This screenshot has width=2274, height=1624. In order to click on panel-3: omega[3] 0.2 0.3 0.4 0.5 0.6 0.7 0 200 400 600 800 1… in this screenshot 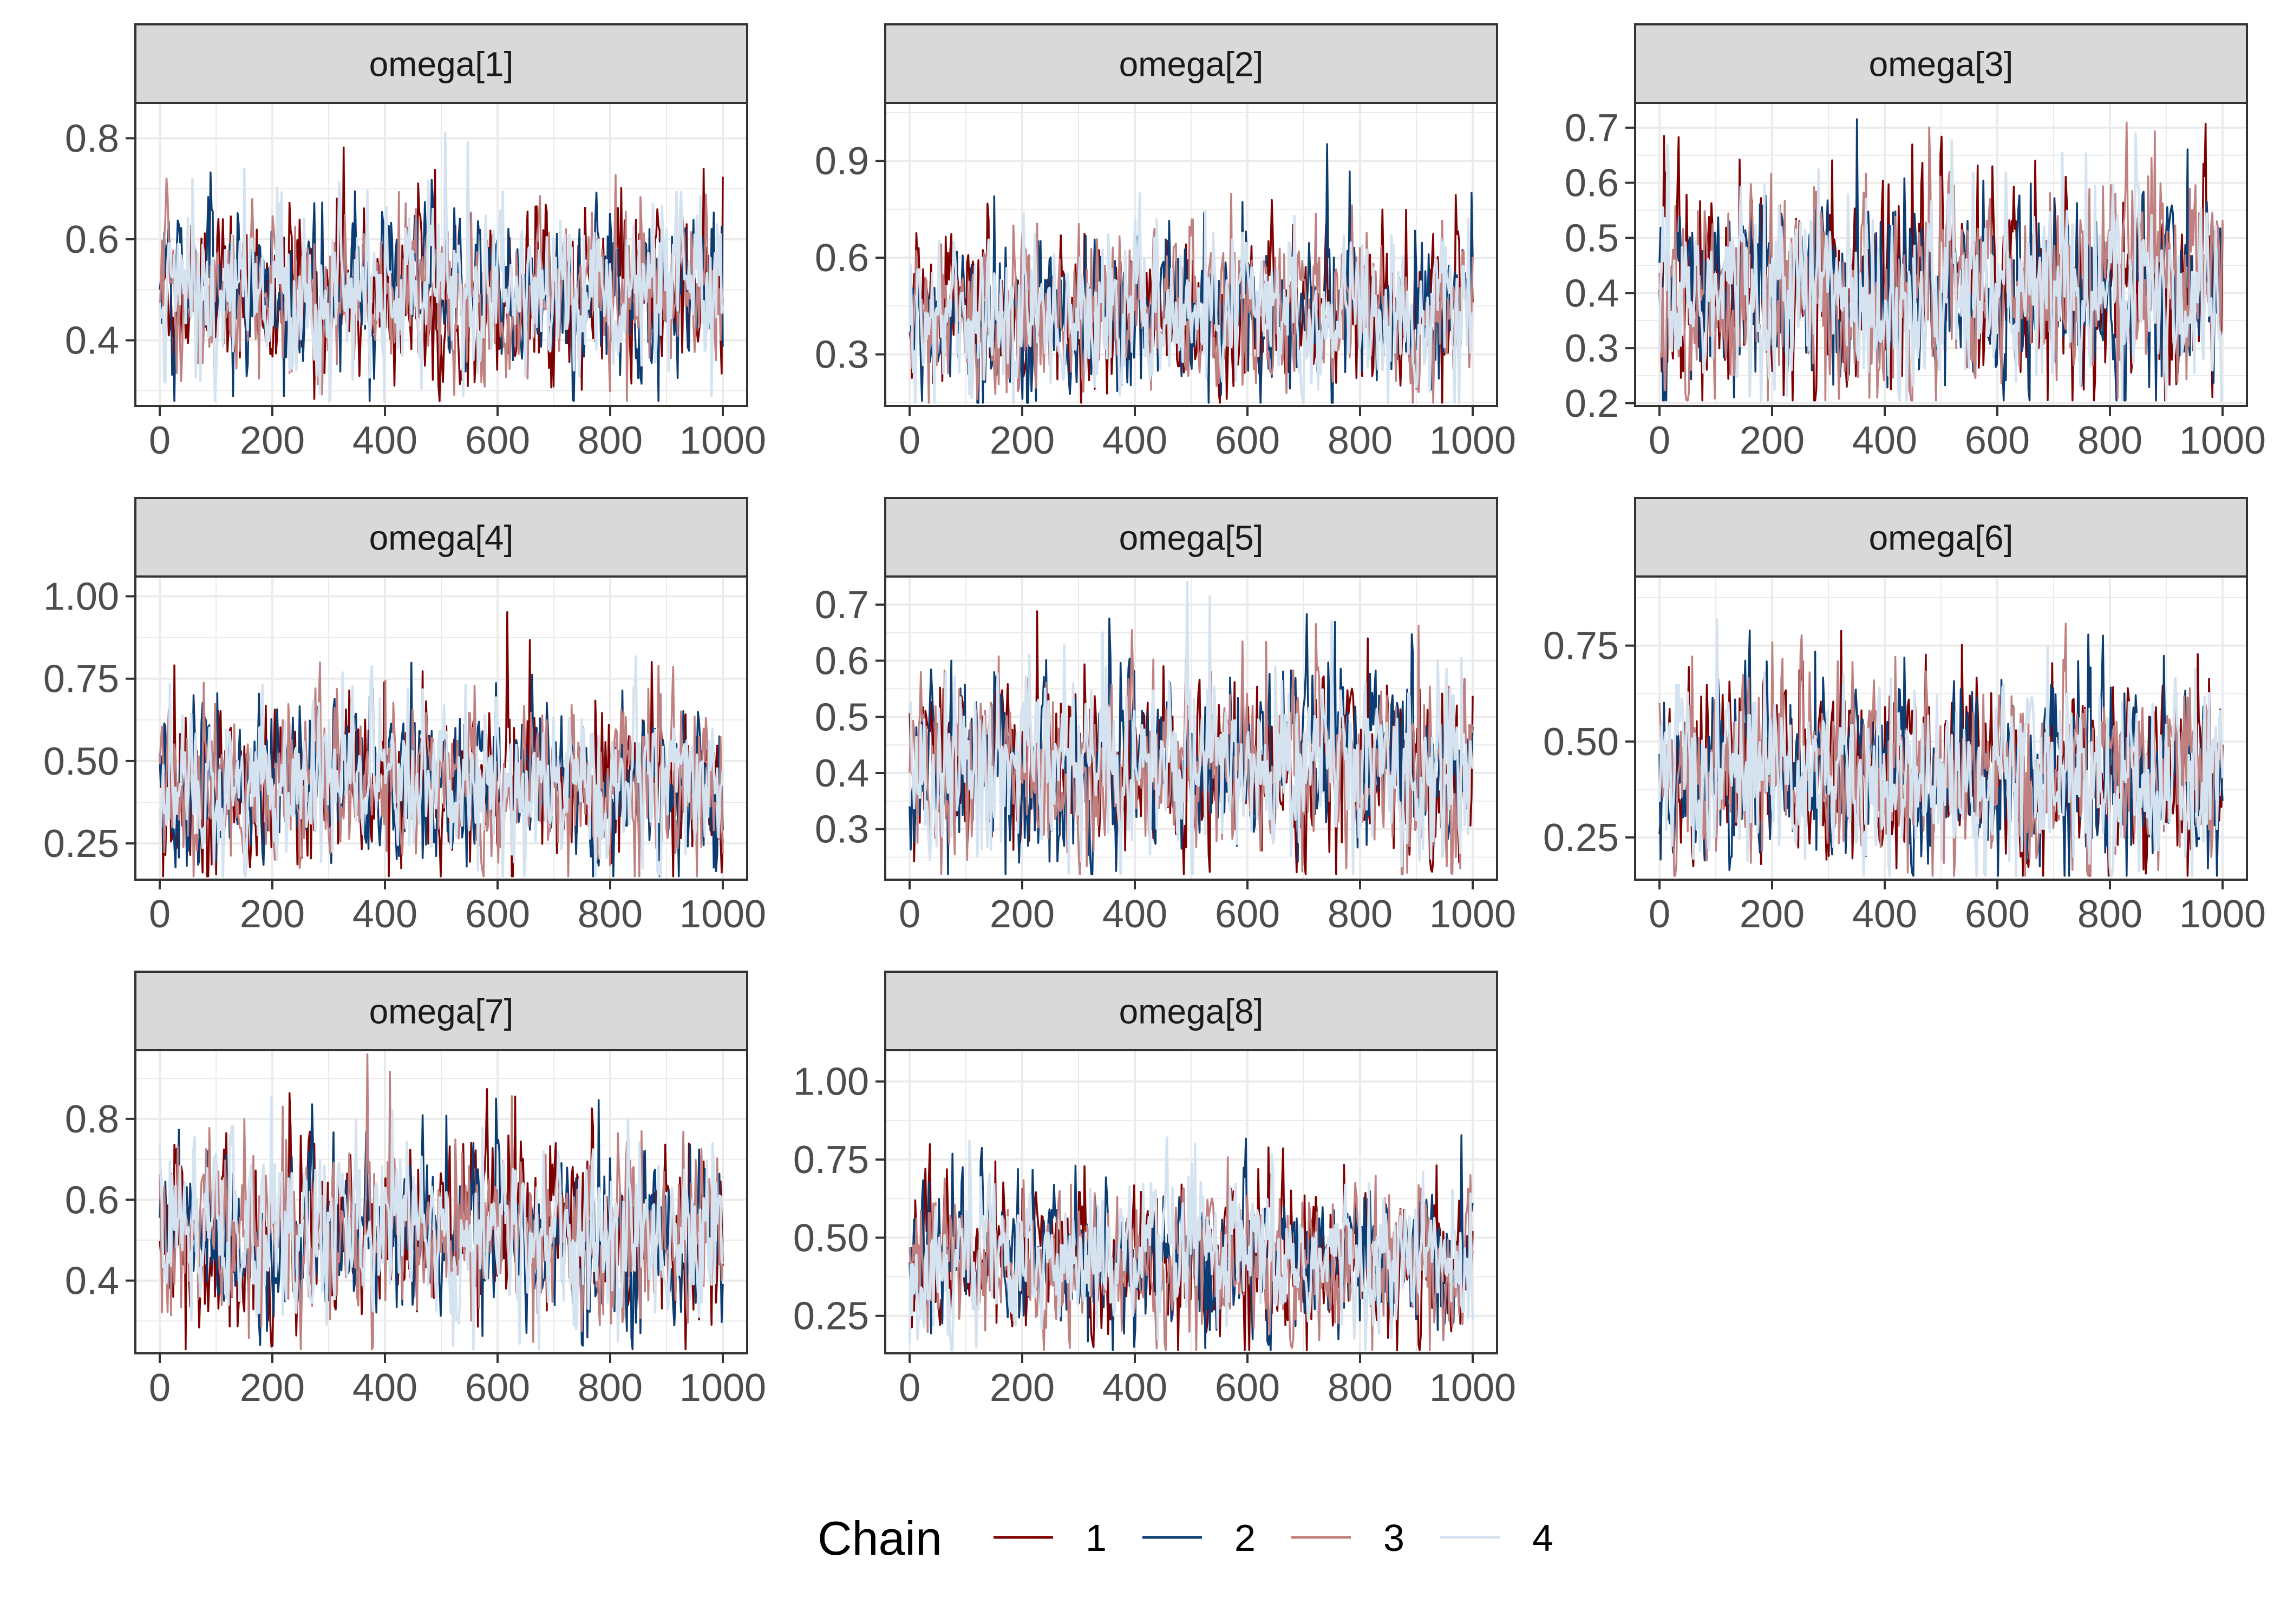, I will do `click(1916, 242)`.